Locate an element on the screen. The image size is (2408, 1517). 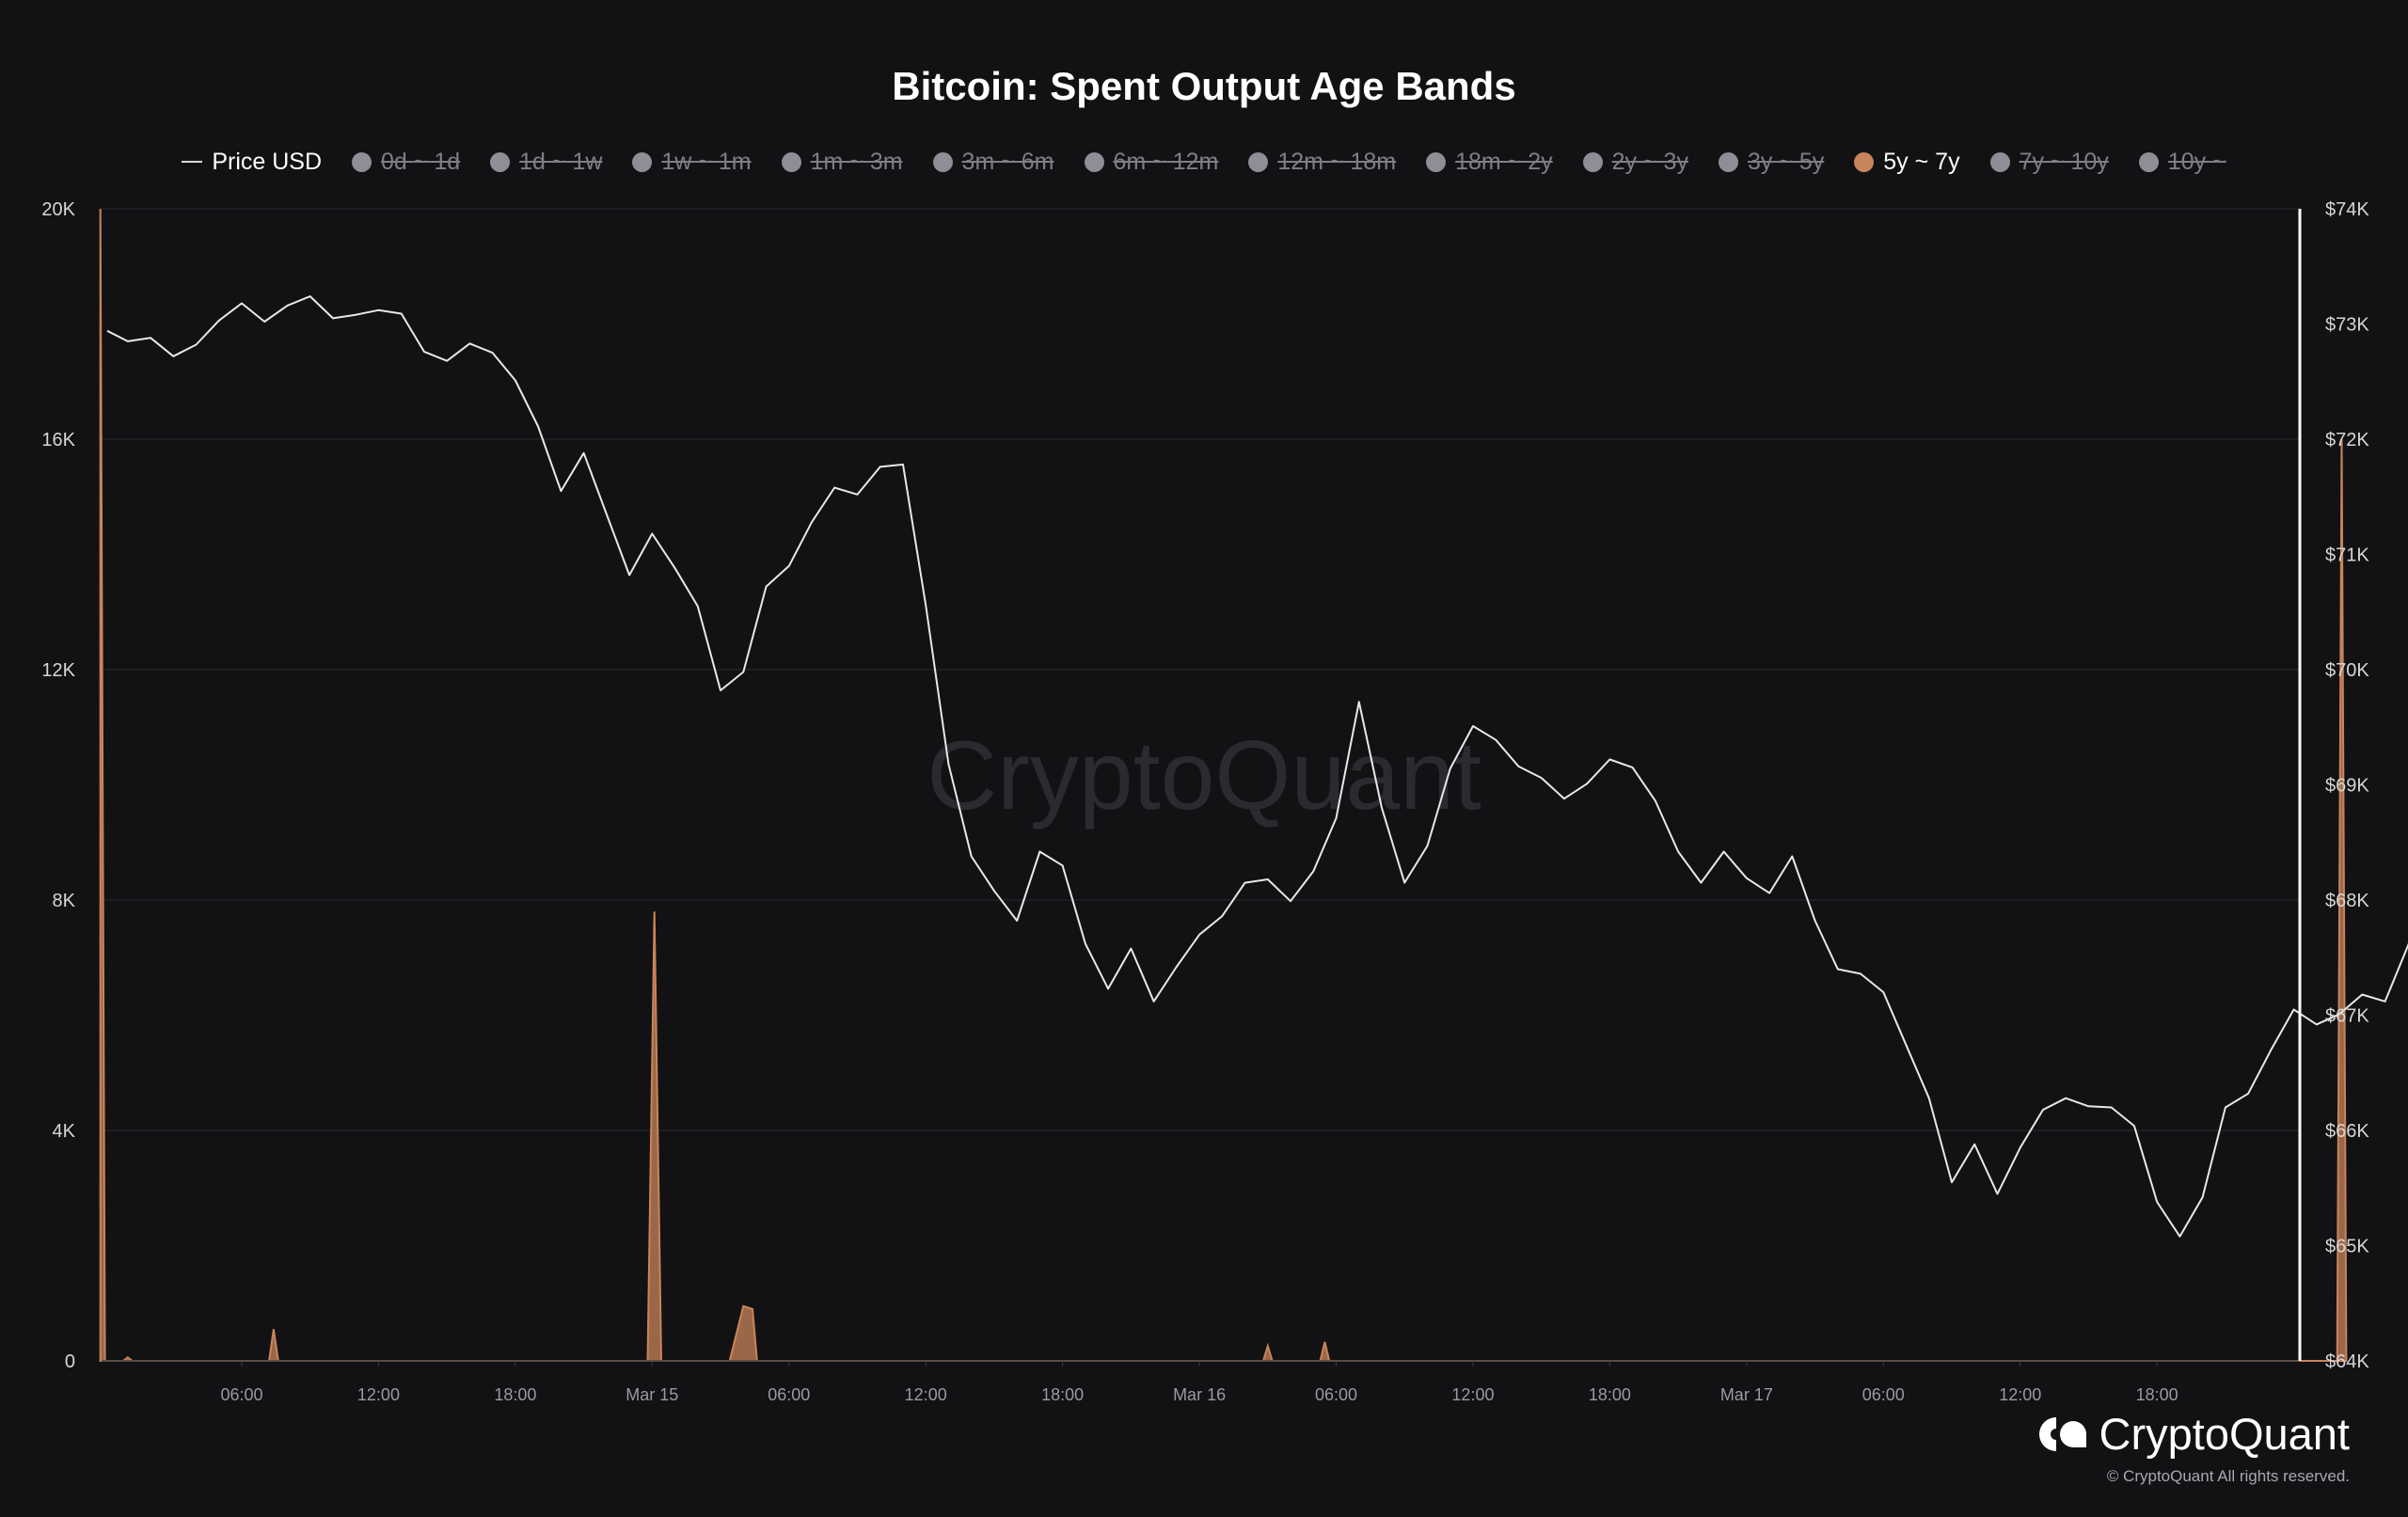
legend-item: Price USD is located at coordinates (252, 162).